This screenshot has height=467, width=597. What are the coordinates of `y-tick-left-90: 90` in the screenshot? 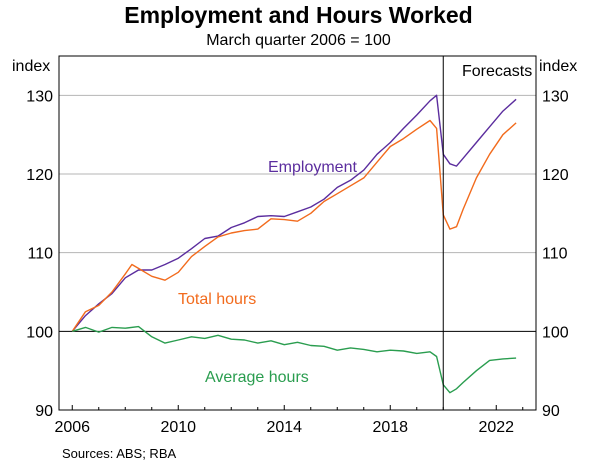 It's located at (44, 411).